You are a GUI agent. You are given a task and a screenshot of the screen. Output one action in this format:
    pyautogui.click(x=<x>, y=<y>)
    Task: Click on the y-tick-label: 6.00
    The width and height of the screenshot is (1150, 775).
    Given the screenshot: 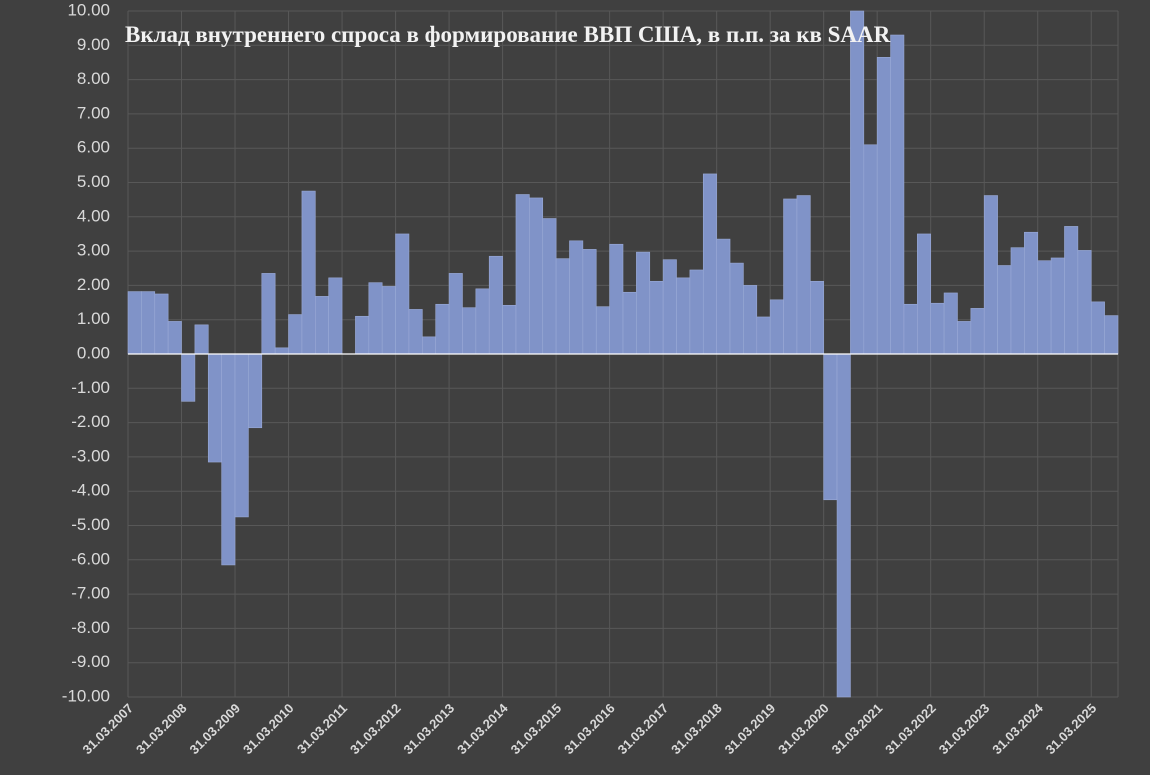 What is the action you would take?
    pyautogui.click(x=93, y=147)
    